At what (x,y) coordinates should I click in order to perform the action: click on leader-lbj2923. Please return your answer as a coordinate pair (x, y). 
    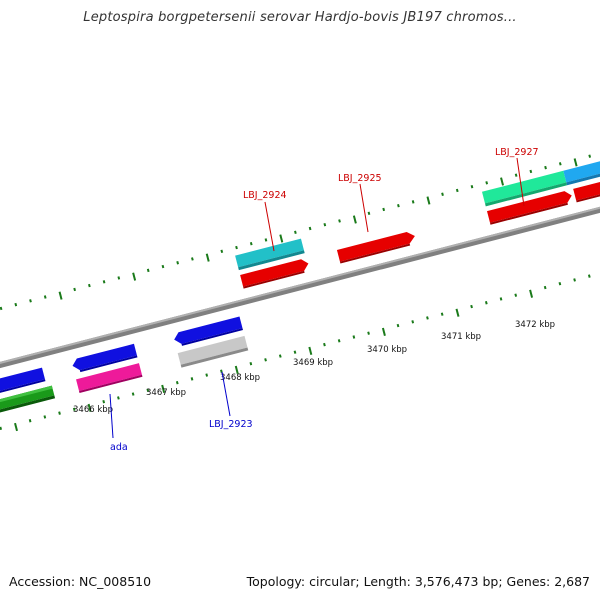
    Looking at the image, I should click on (226, 394).